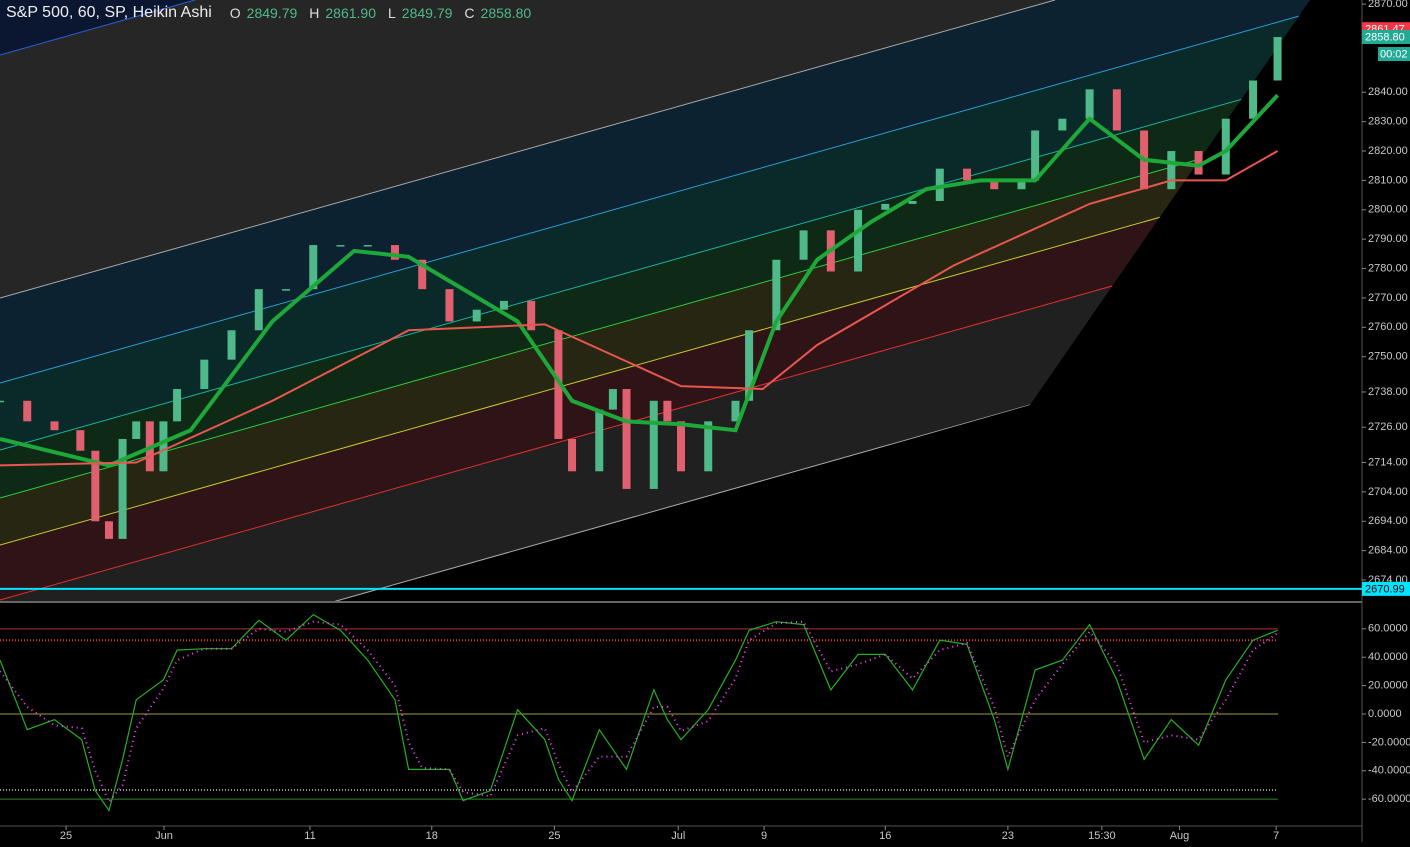 The height and width of the screenshot is (847, 1410). I want to click on x-tick-label: Jun, so click(164, 836).